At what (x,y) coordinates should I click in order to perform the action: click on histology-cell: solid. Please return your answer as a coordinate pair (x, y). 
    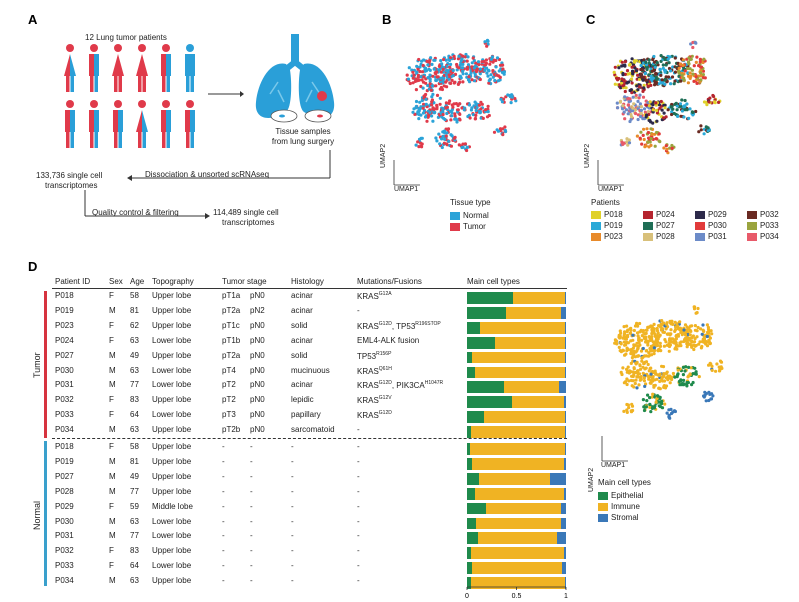
    Looking at the image, I should click on (299, 355).